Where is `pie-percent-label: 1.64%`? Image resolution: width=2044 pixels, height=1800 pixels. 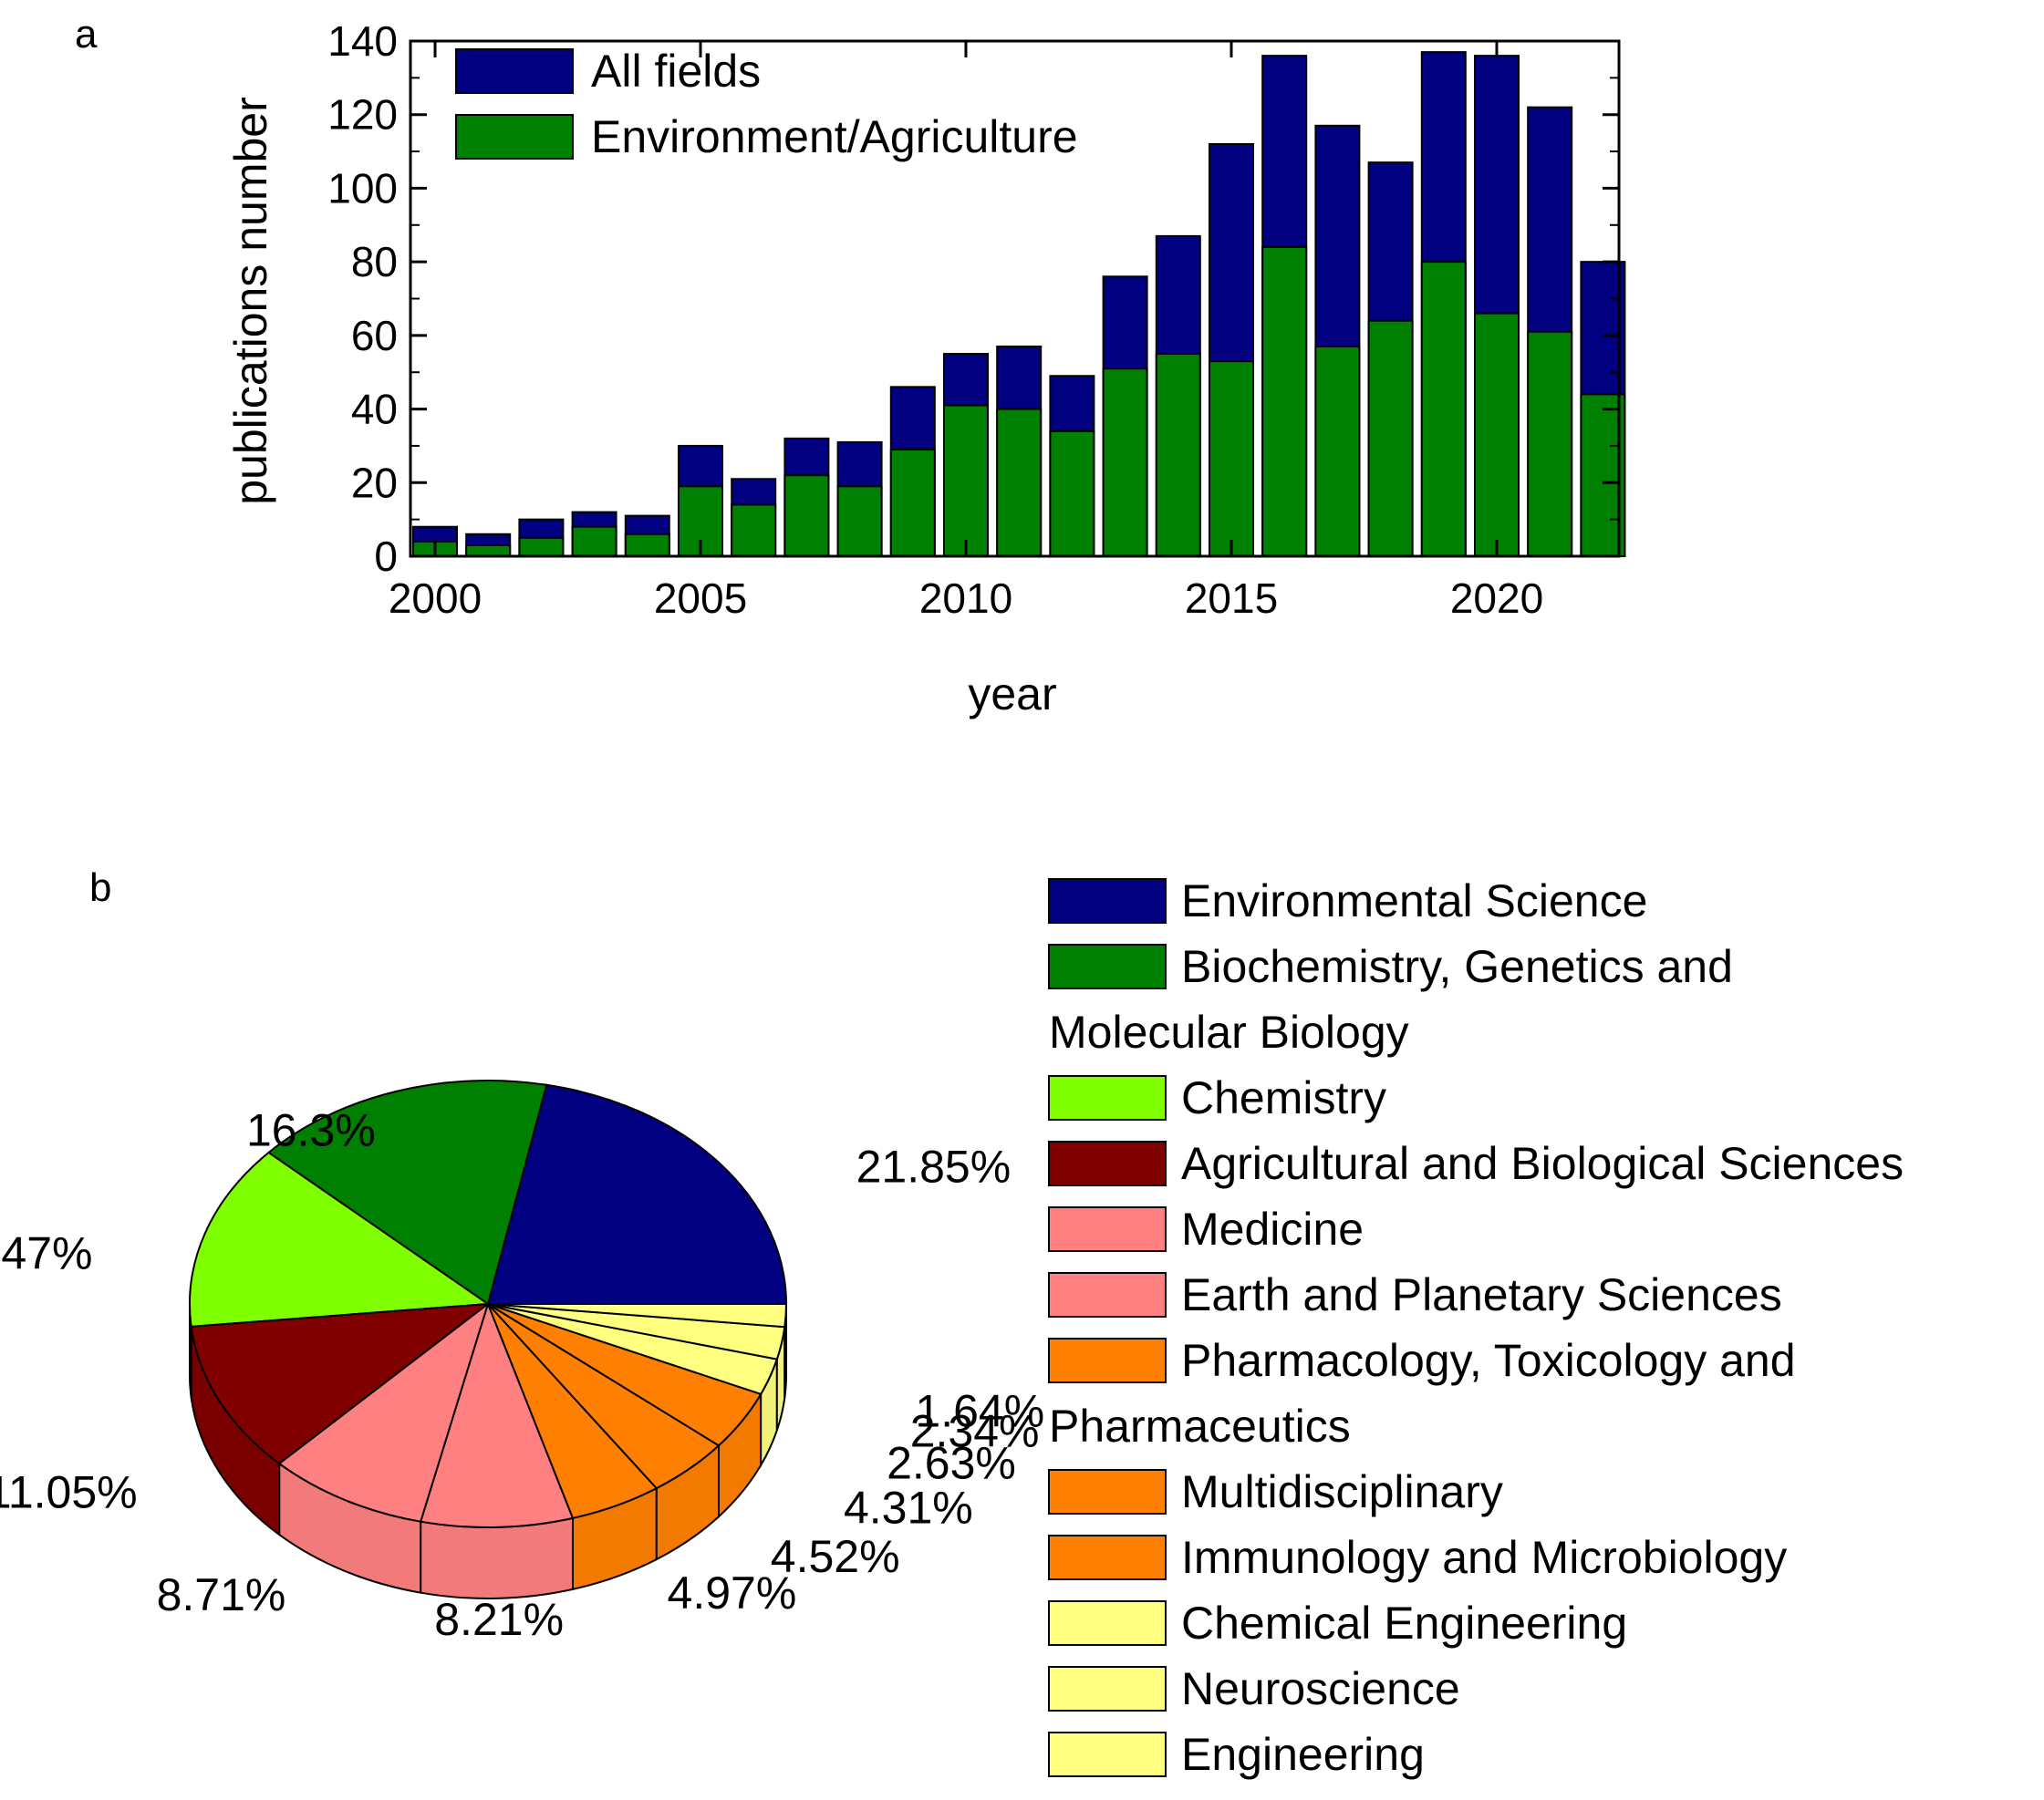
pie-percent-label: 1.64% is located at coordinates (979, 1410).